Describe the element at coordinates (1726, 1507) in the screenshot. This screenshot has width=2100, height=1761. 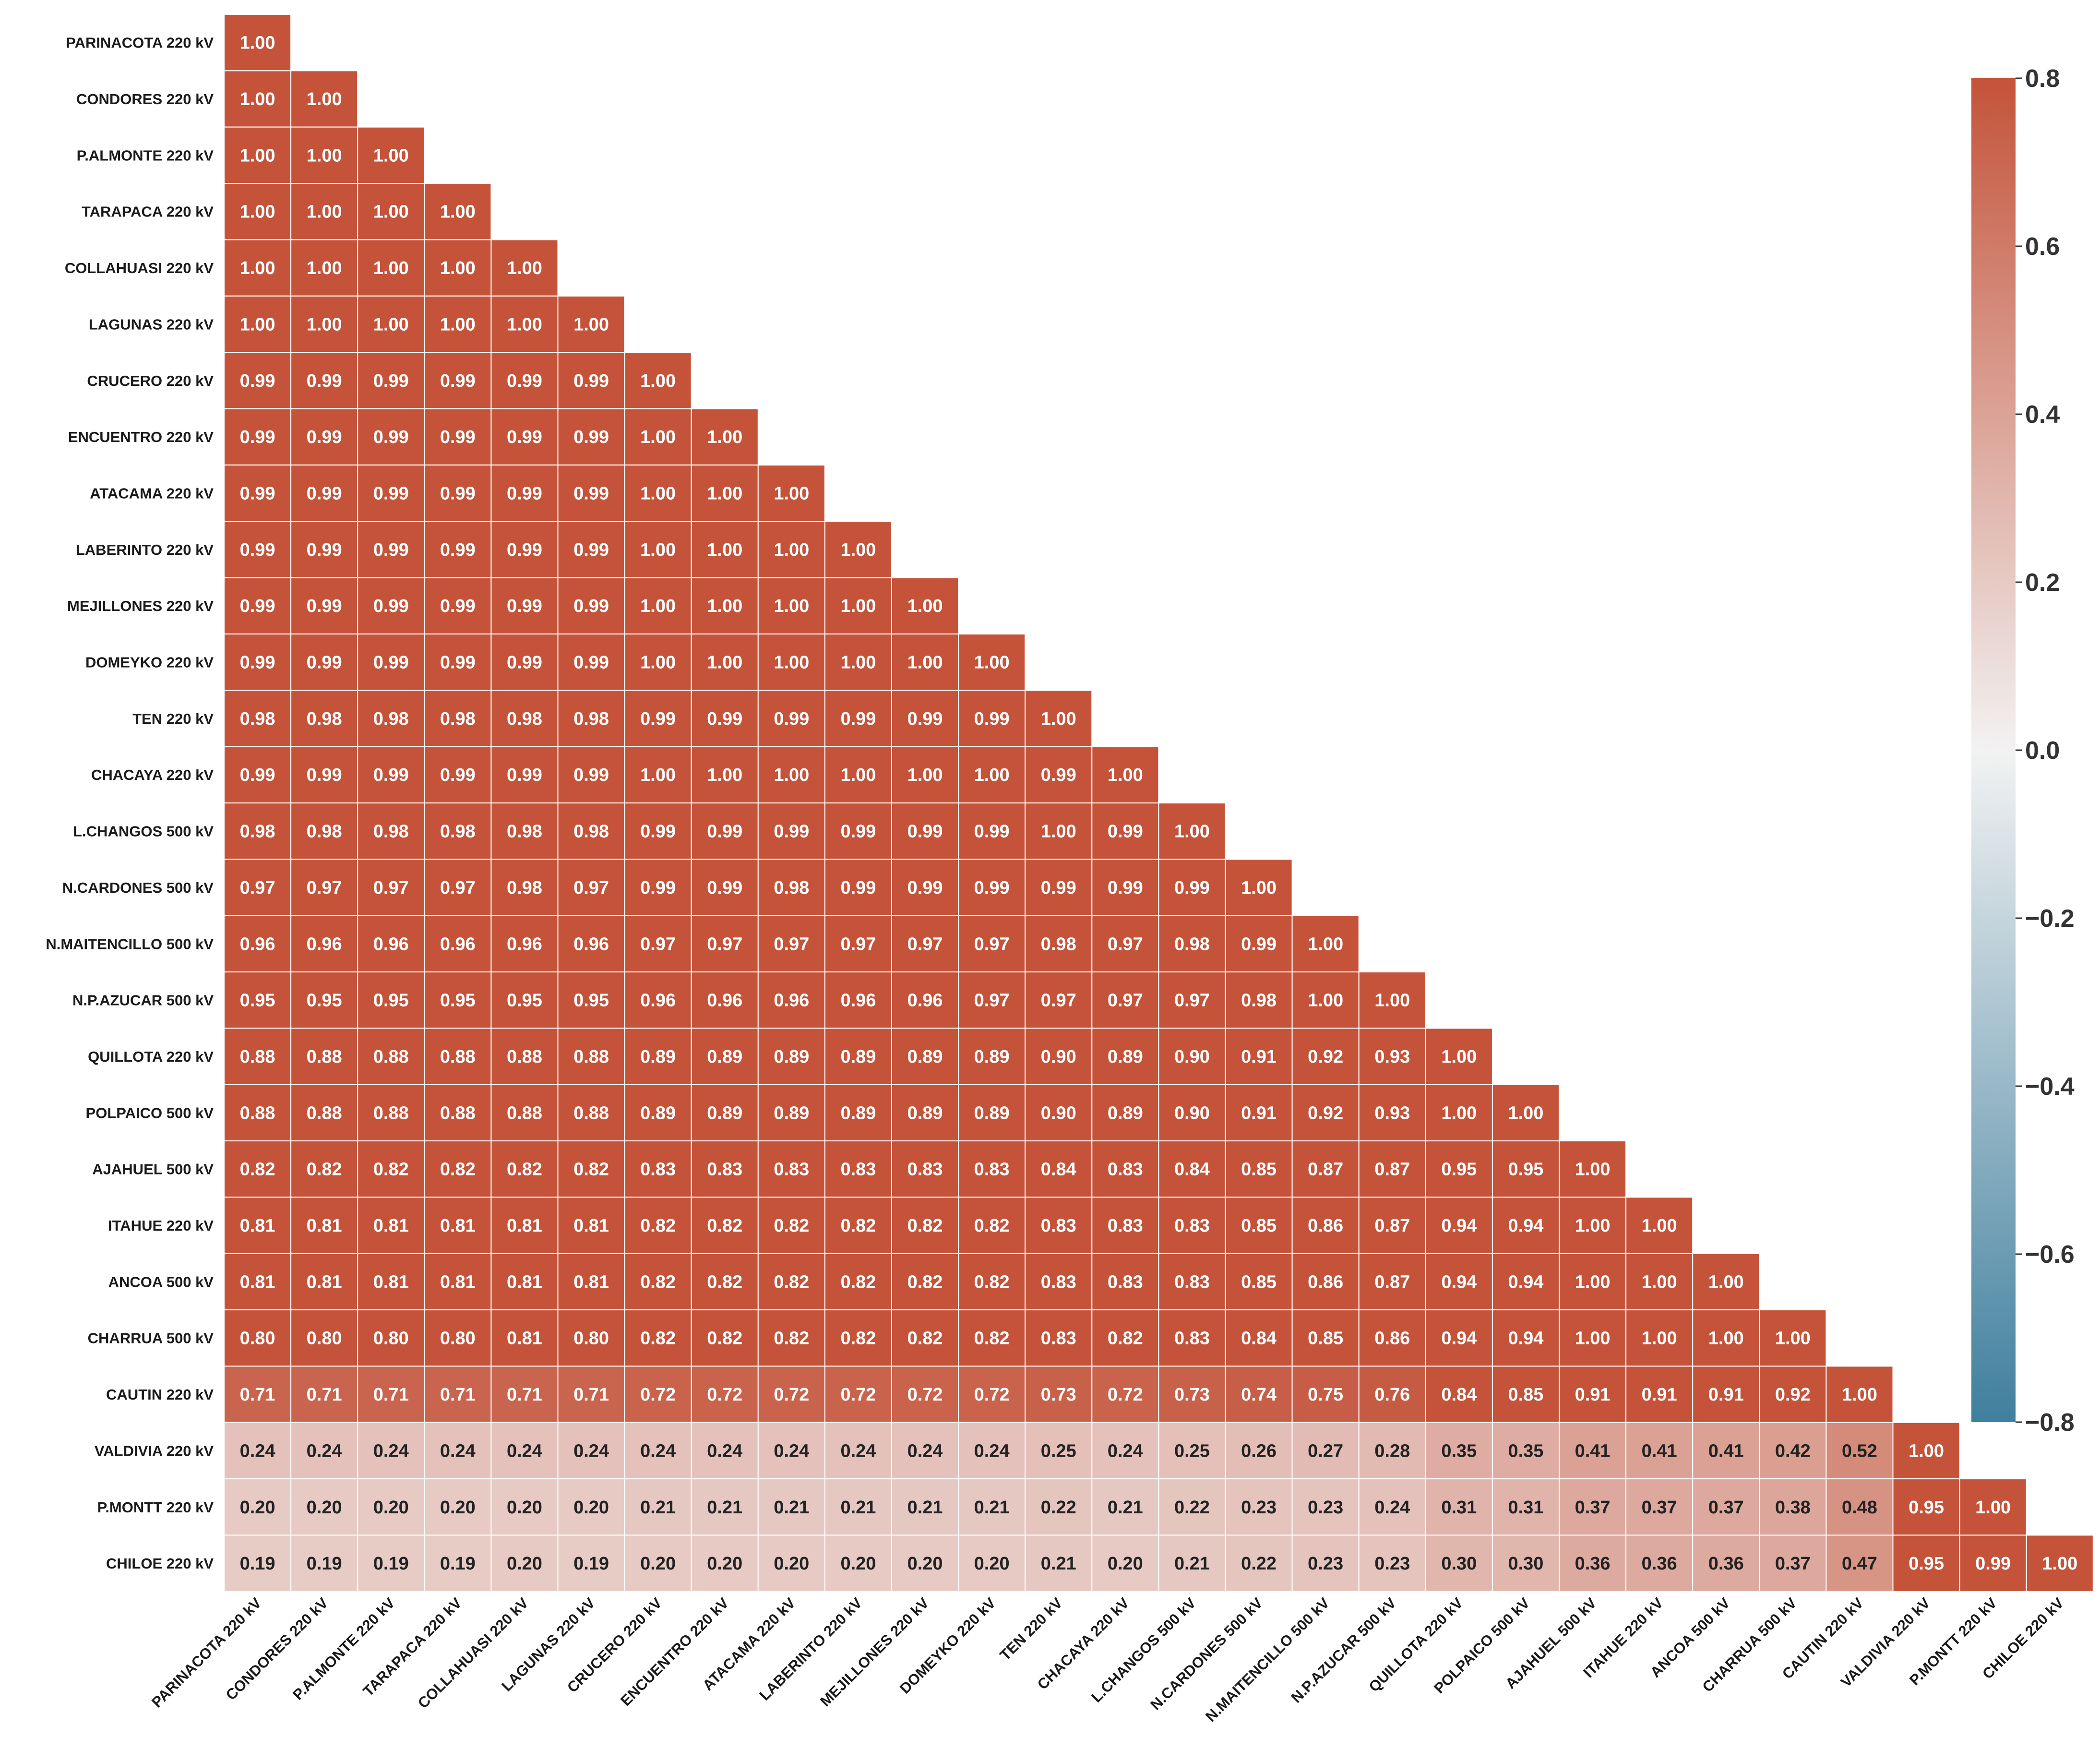
I see `cell-value-label: 0.37` at that location.